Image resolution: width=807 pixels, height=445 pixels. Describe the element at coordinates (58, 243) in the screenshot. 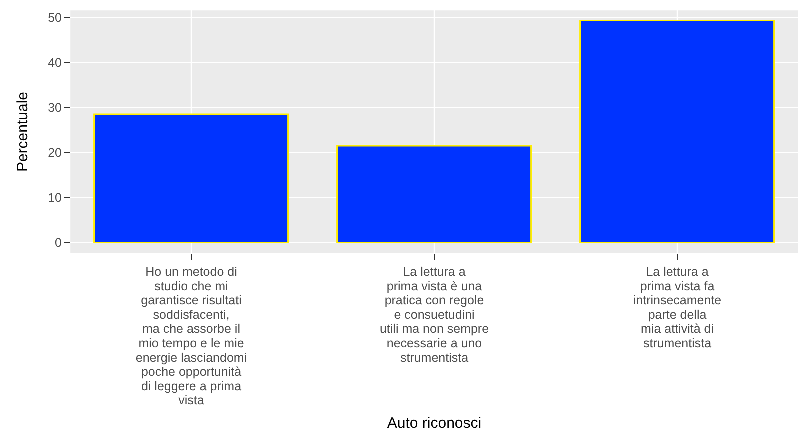

I see `y-tick-label: 0` at that location.